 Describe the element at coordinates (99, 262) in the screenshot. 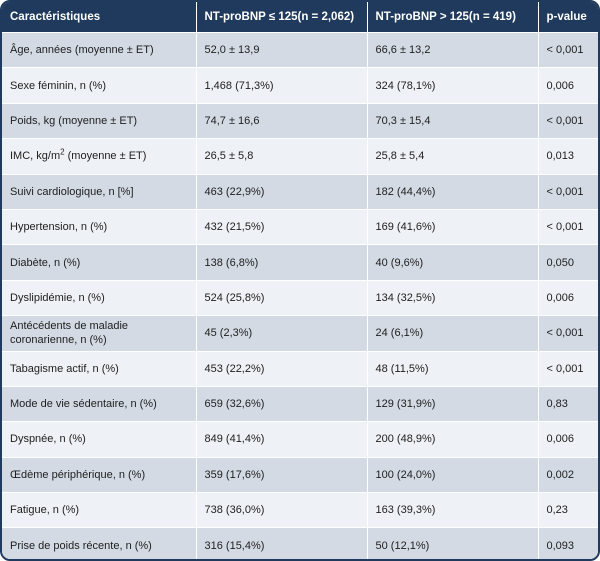

I see `cell-characteristic: Diabète, n (%)` at that location.